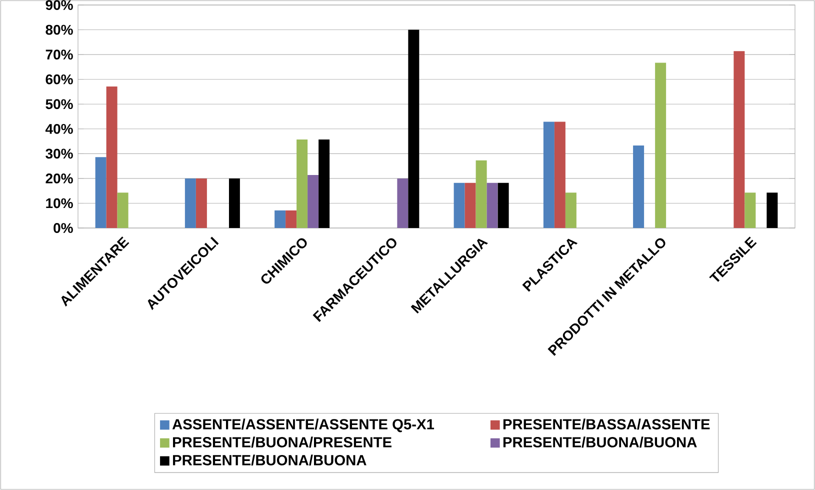  I want to click on y-tick-label: 20%, so click(59, 179).